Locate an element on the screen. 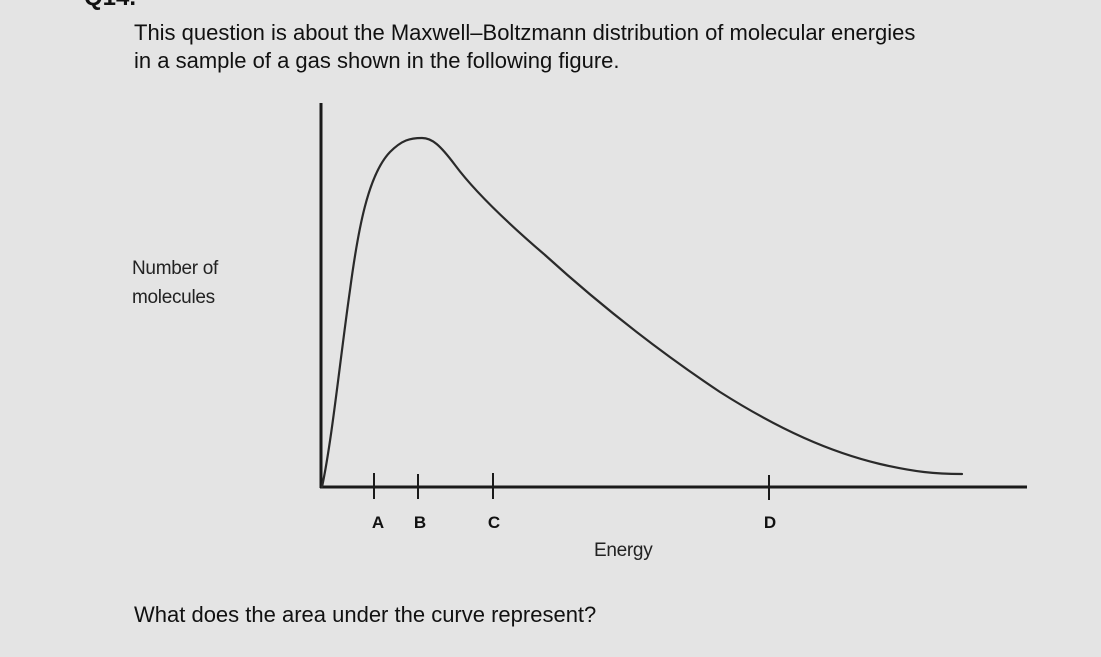  tick-label-c: C is located at coordinates (494, 522).